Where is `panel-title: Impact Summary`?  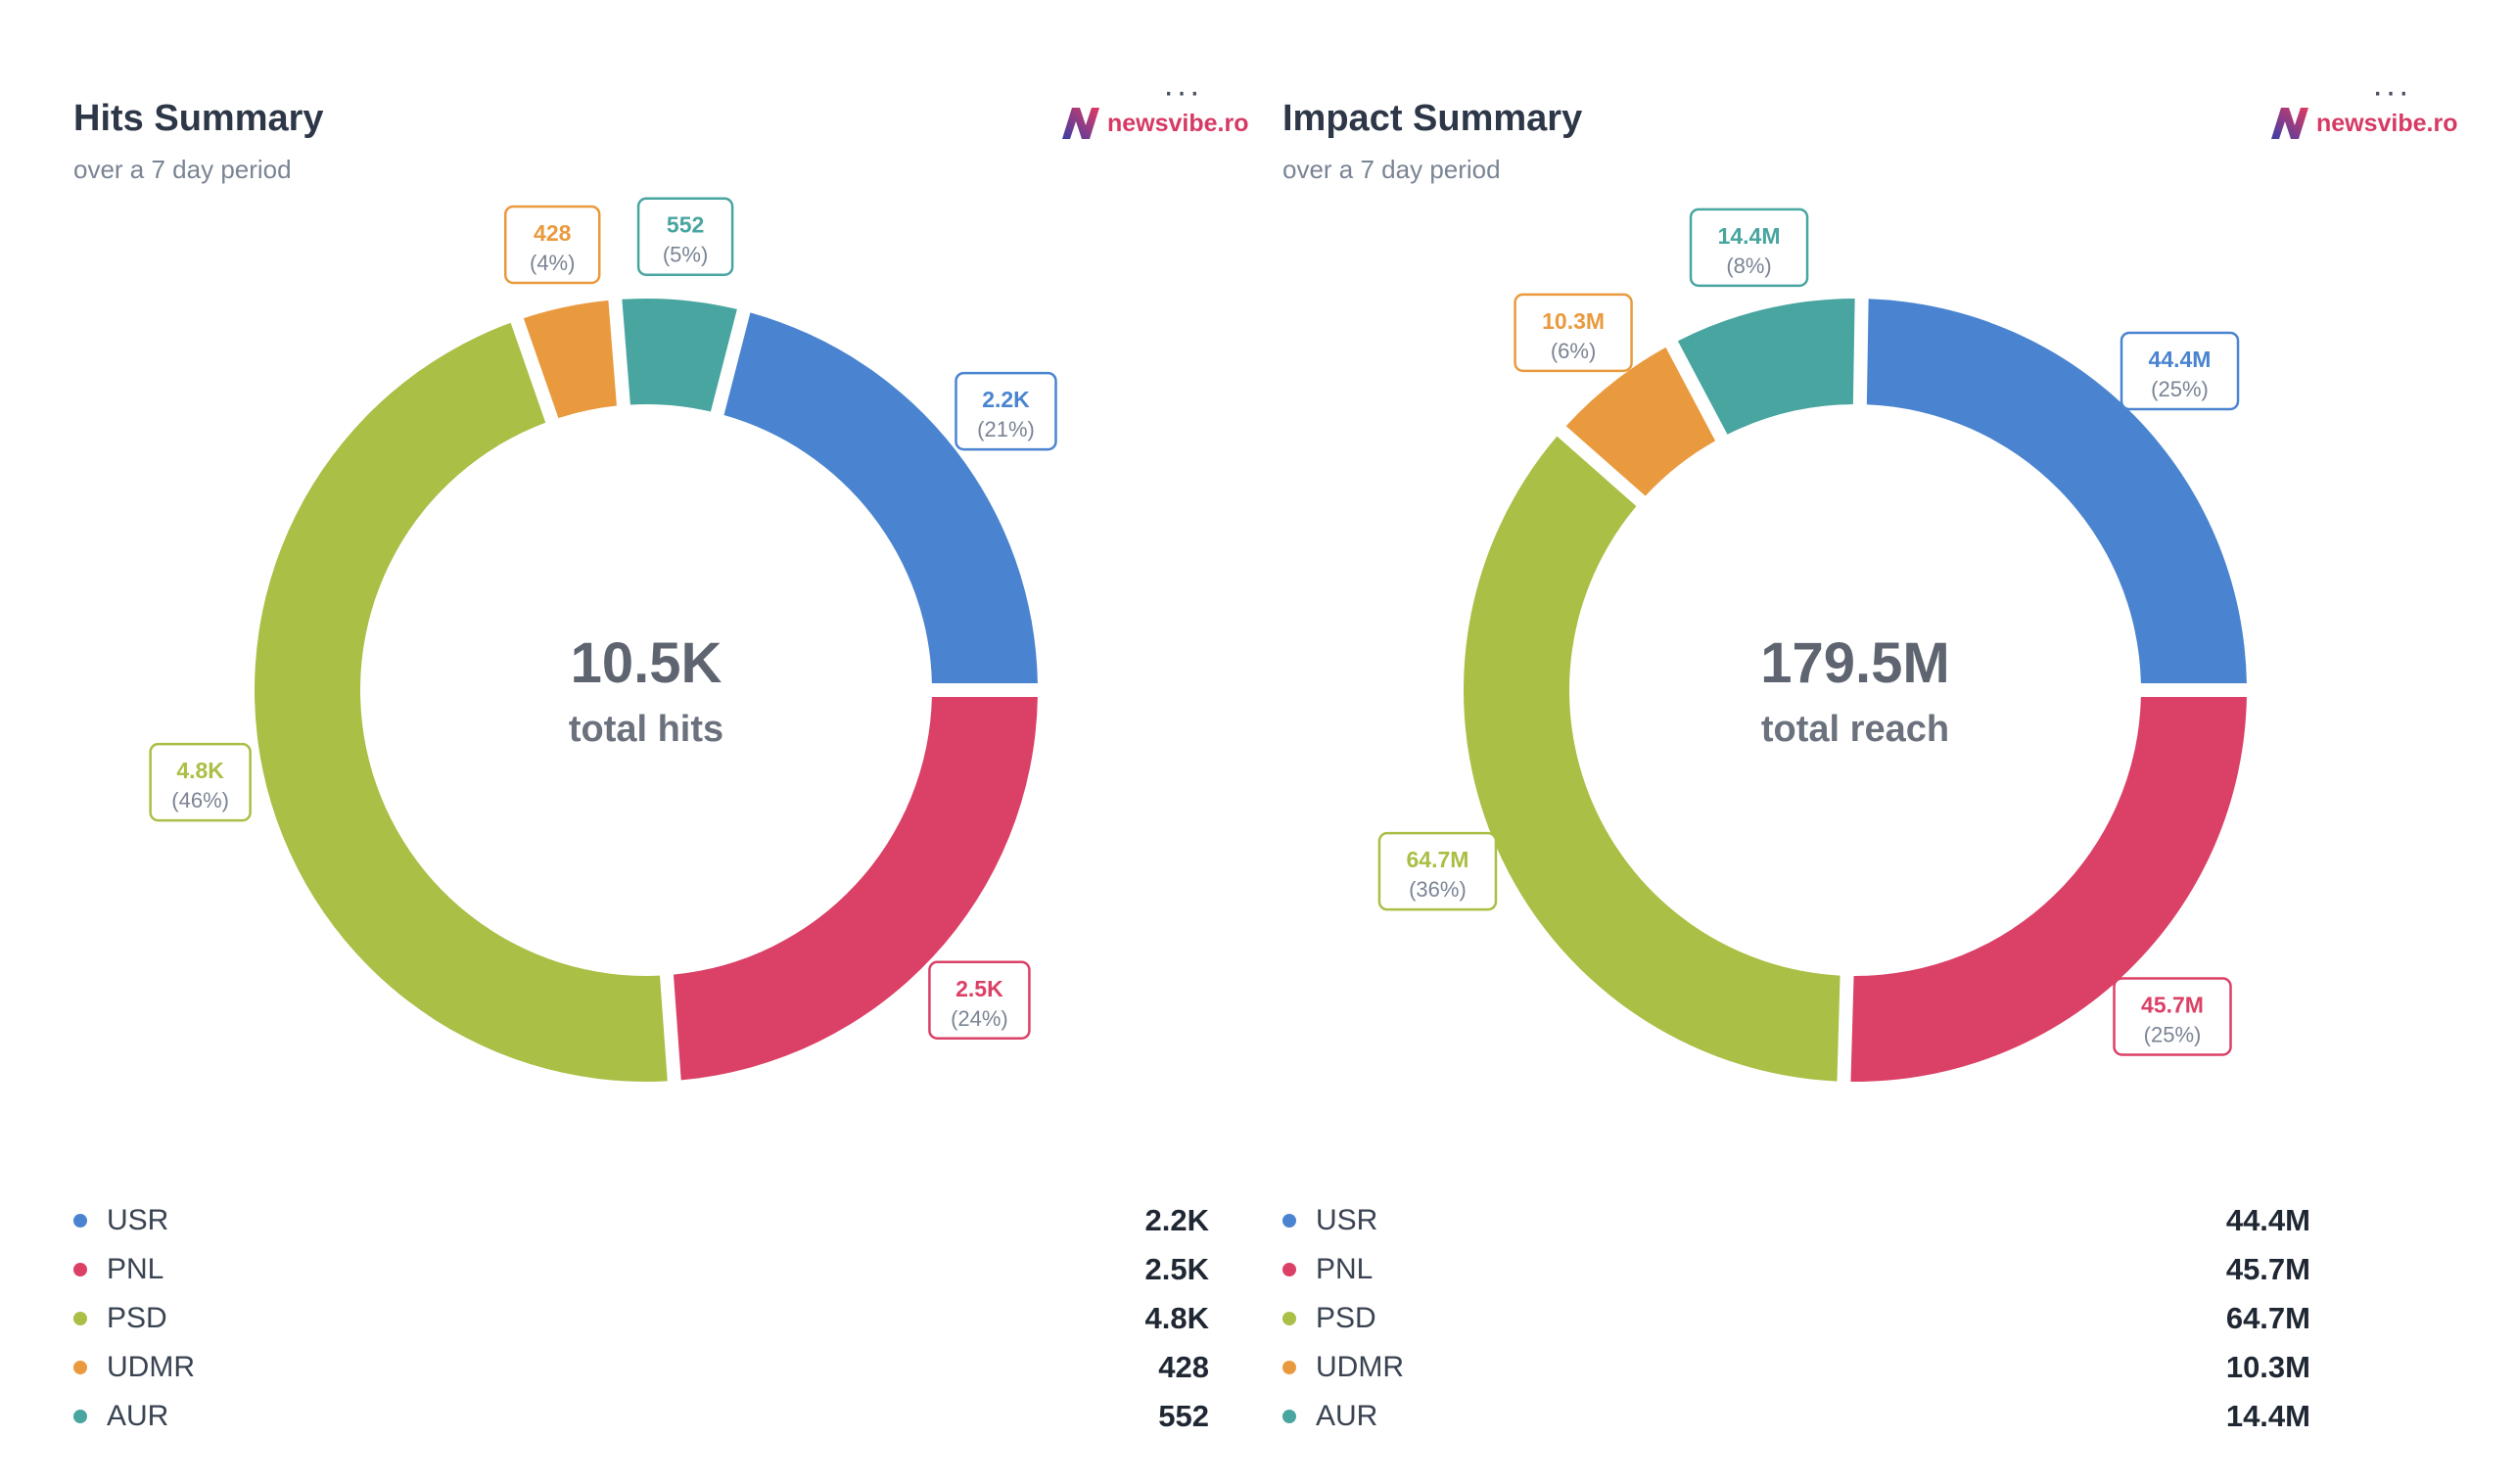
panel-title: Impact Summary is located at coordinates (1432, 118).